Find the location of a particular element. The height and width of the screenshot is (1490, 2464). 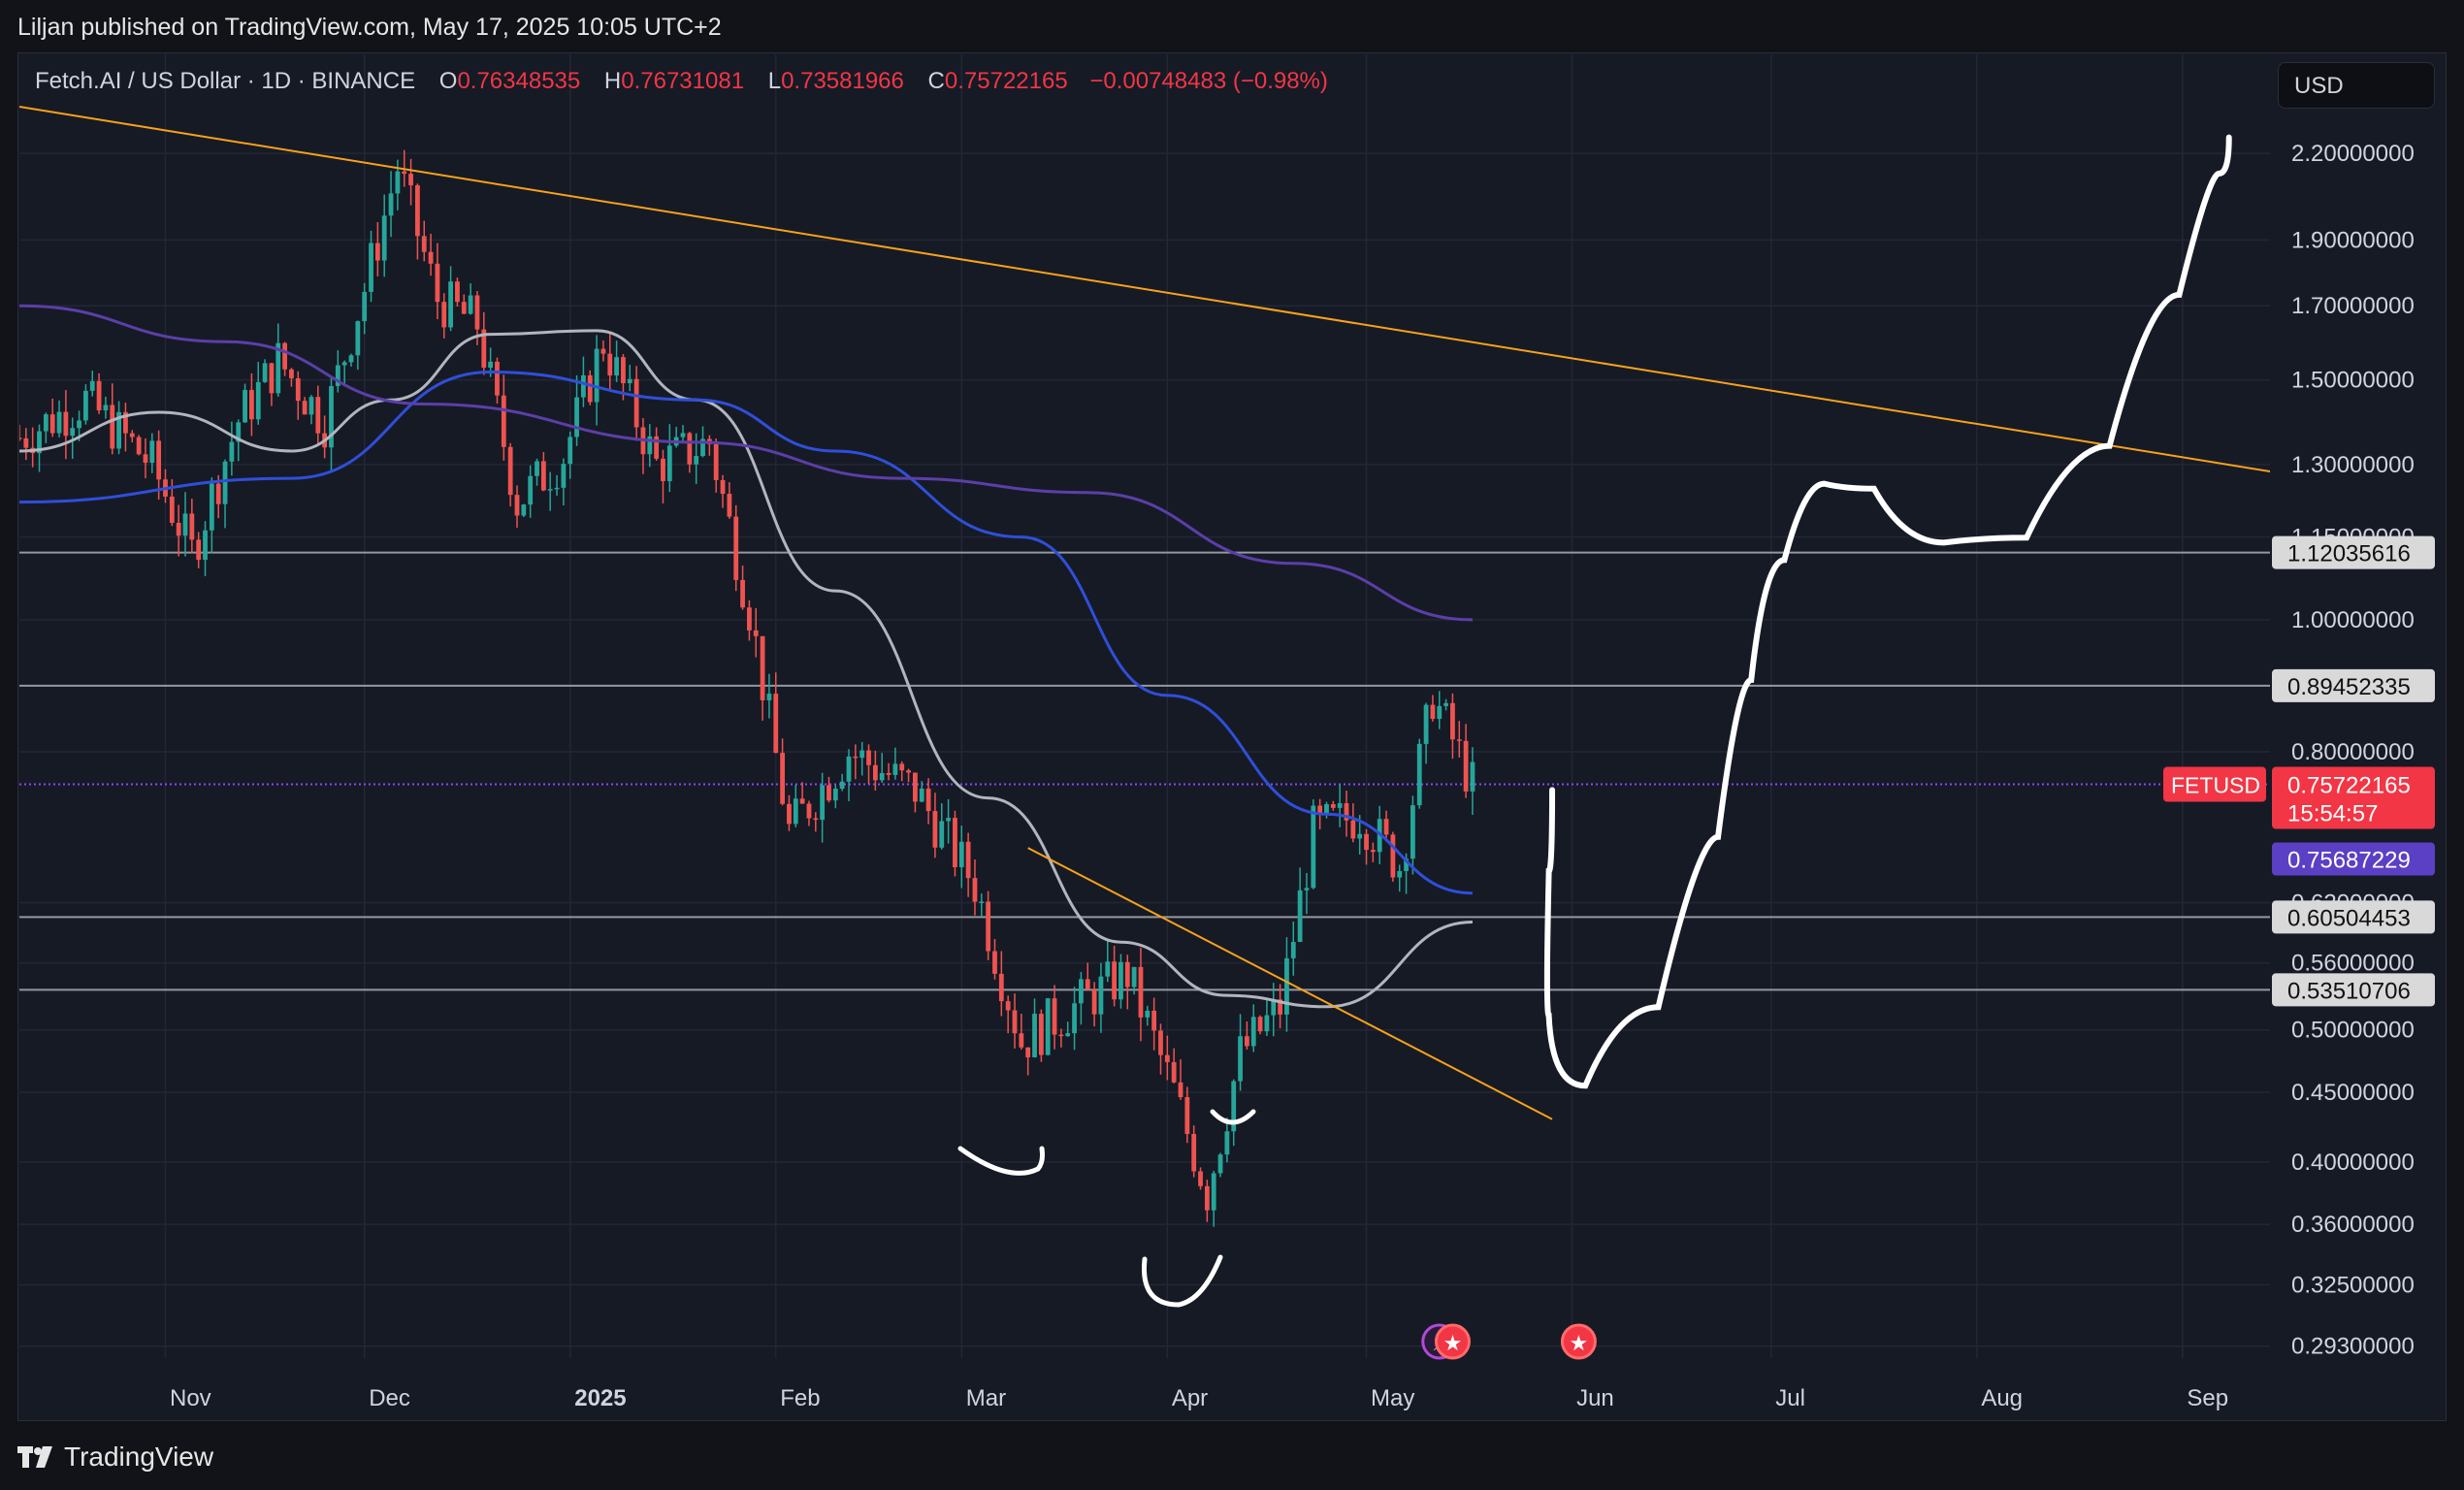

countdown-text: 15:54:57 is located at coordinates (2333, 814).